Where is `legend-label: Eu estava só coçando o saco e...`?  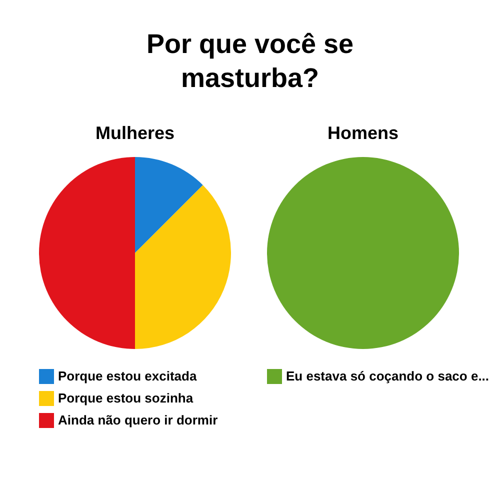 legend-label: Eu estava só coçando o saco e... is located at coordinates (388, 376).